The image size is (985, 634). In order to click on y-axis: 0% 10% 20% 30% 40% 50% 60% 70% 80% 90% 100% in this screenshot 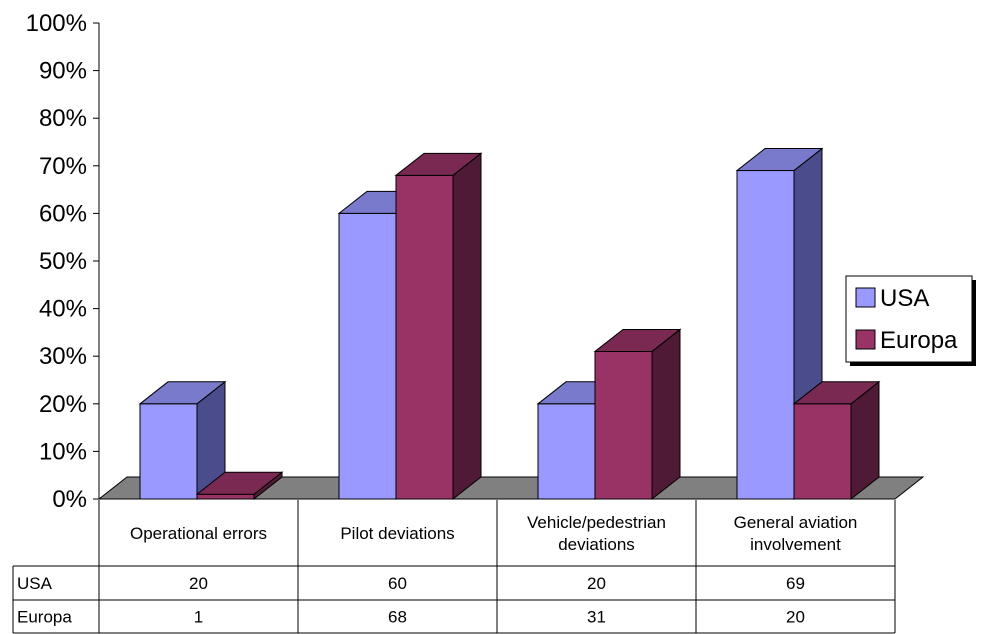, I will do `click(63, 261)`.